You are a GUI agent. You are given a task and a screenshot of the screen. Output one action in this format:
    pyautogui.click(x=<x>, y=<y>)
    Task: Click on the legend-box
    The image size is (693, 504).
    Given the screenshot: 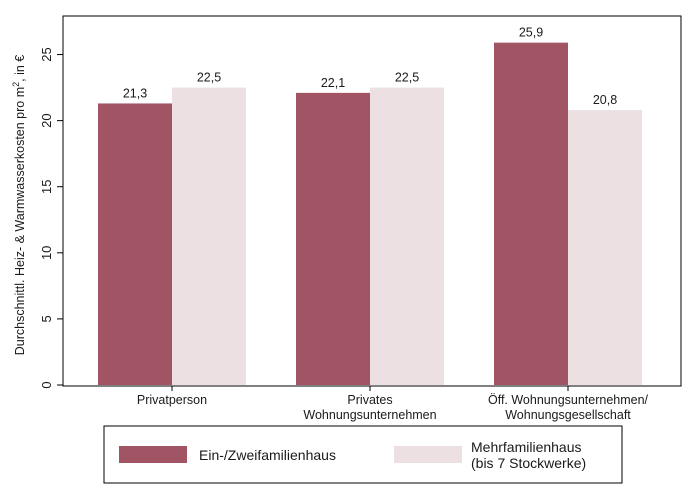 What is the action you would take?
    pyautogui.click(x=363, y=454)
    